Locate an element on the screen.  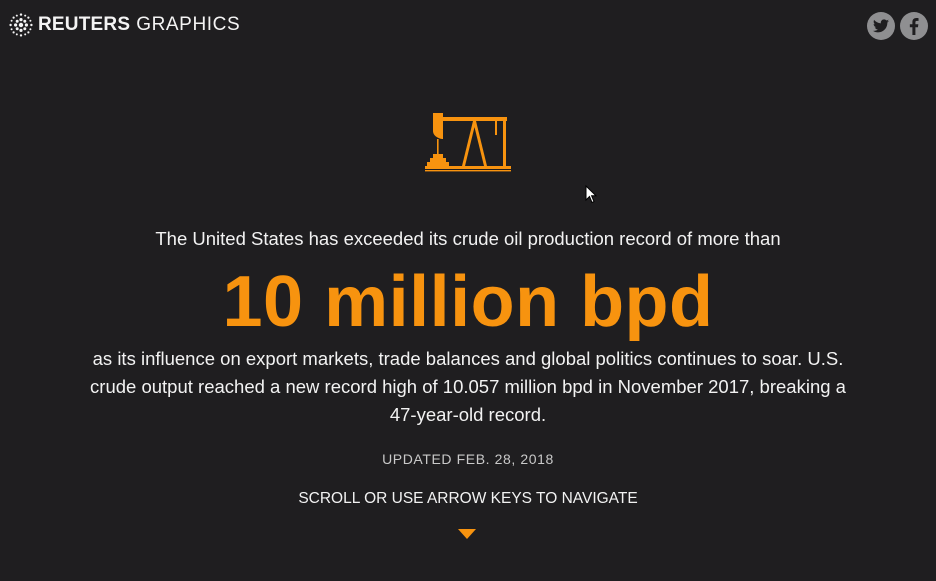
facebook-icon is located at coordinates (914, 26).